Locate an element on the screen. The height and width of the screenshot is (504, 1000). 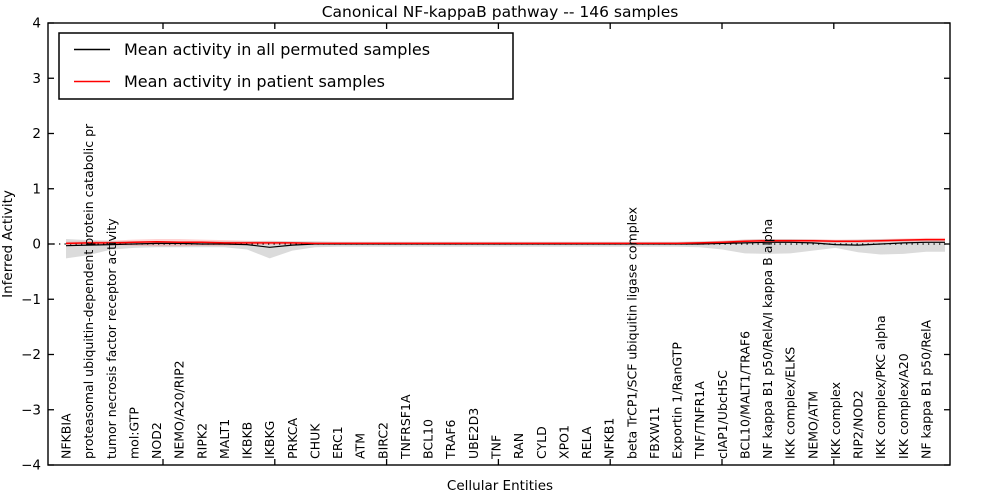
x-category-label: TNF is located at coordinates (496, 447).